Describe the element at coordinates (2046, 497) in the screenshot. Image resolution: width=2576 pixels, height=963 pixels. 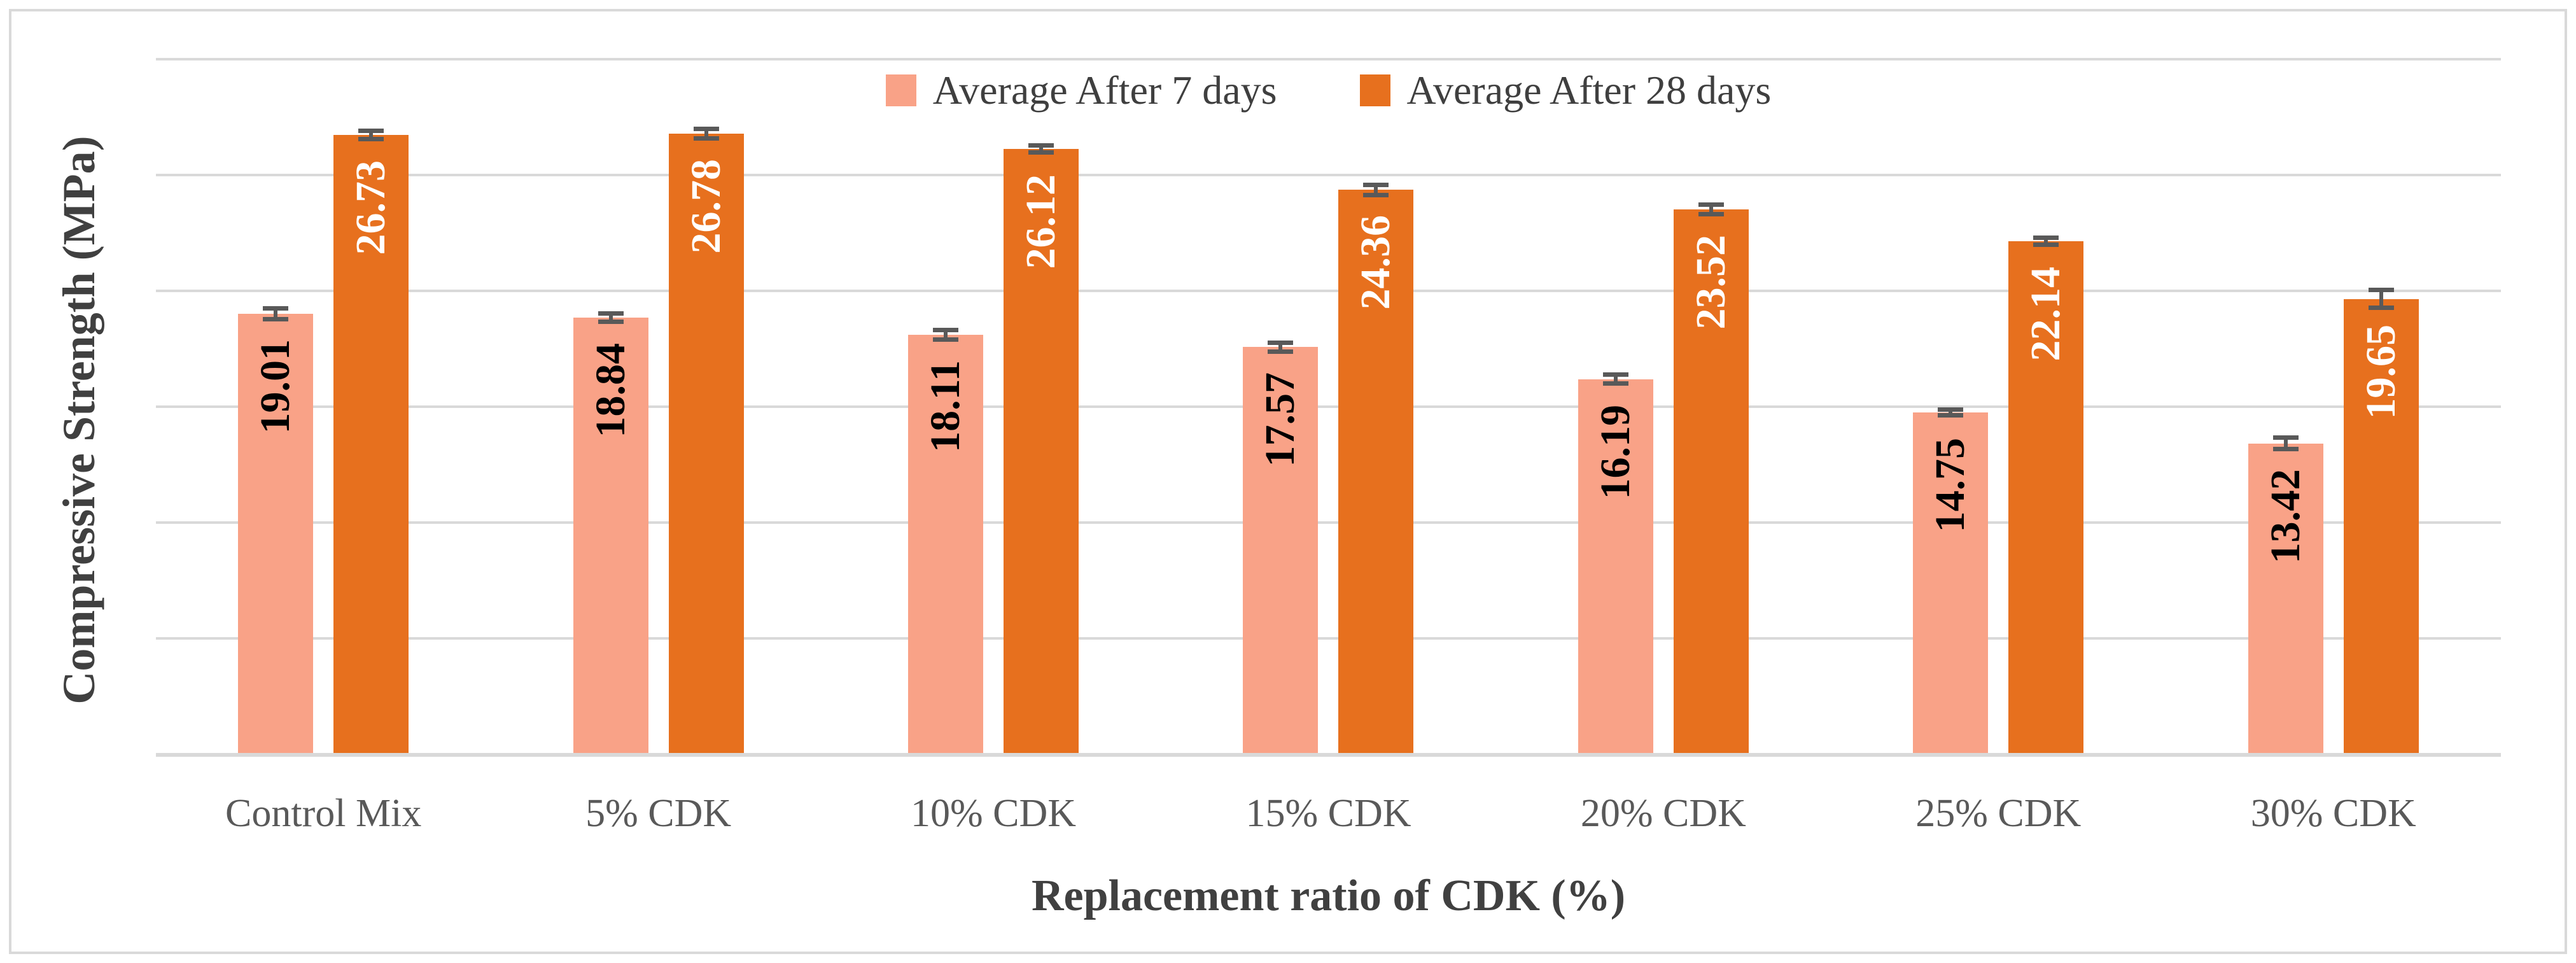
I see `bar: 22.14` at that location.